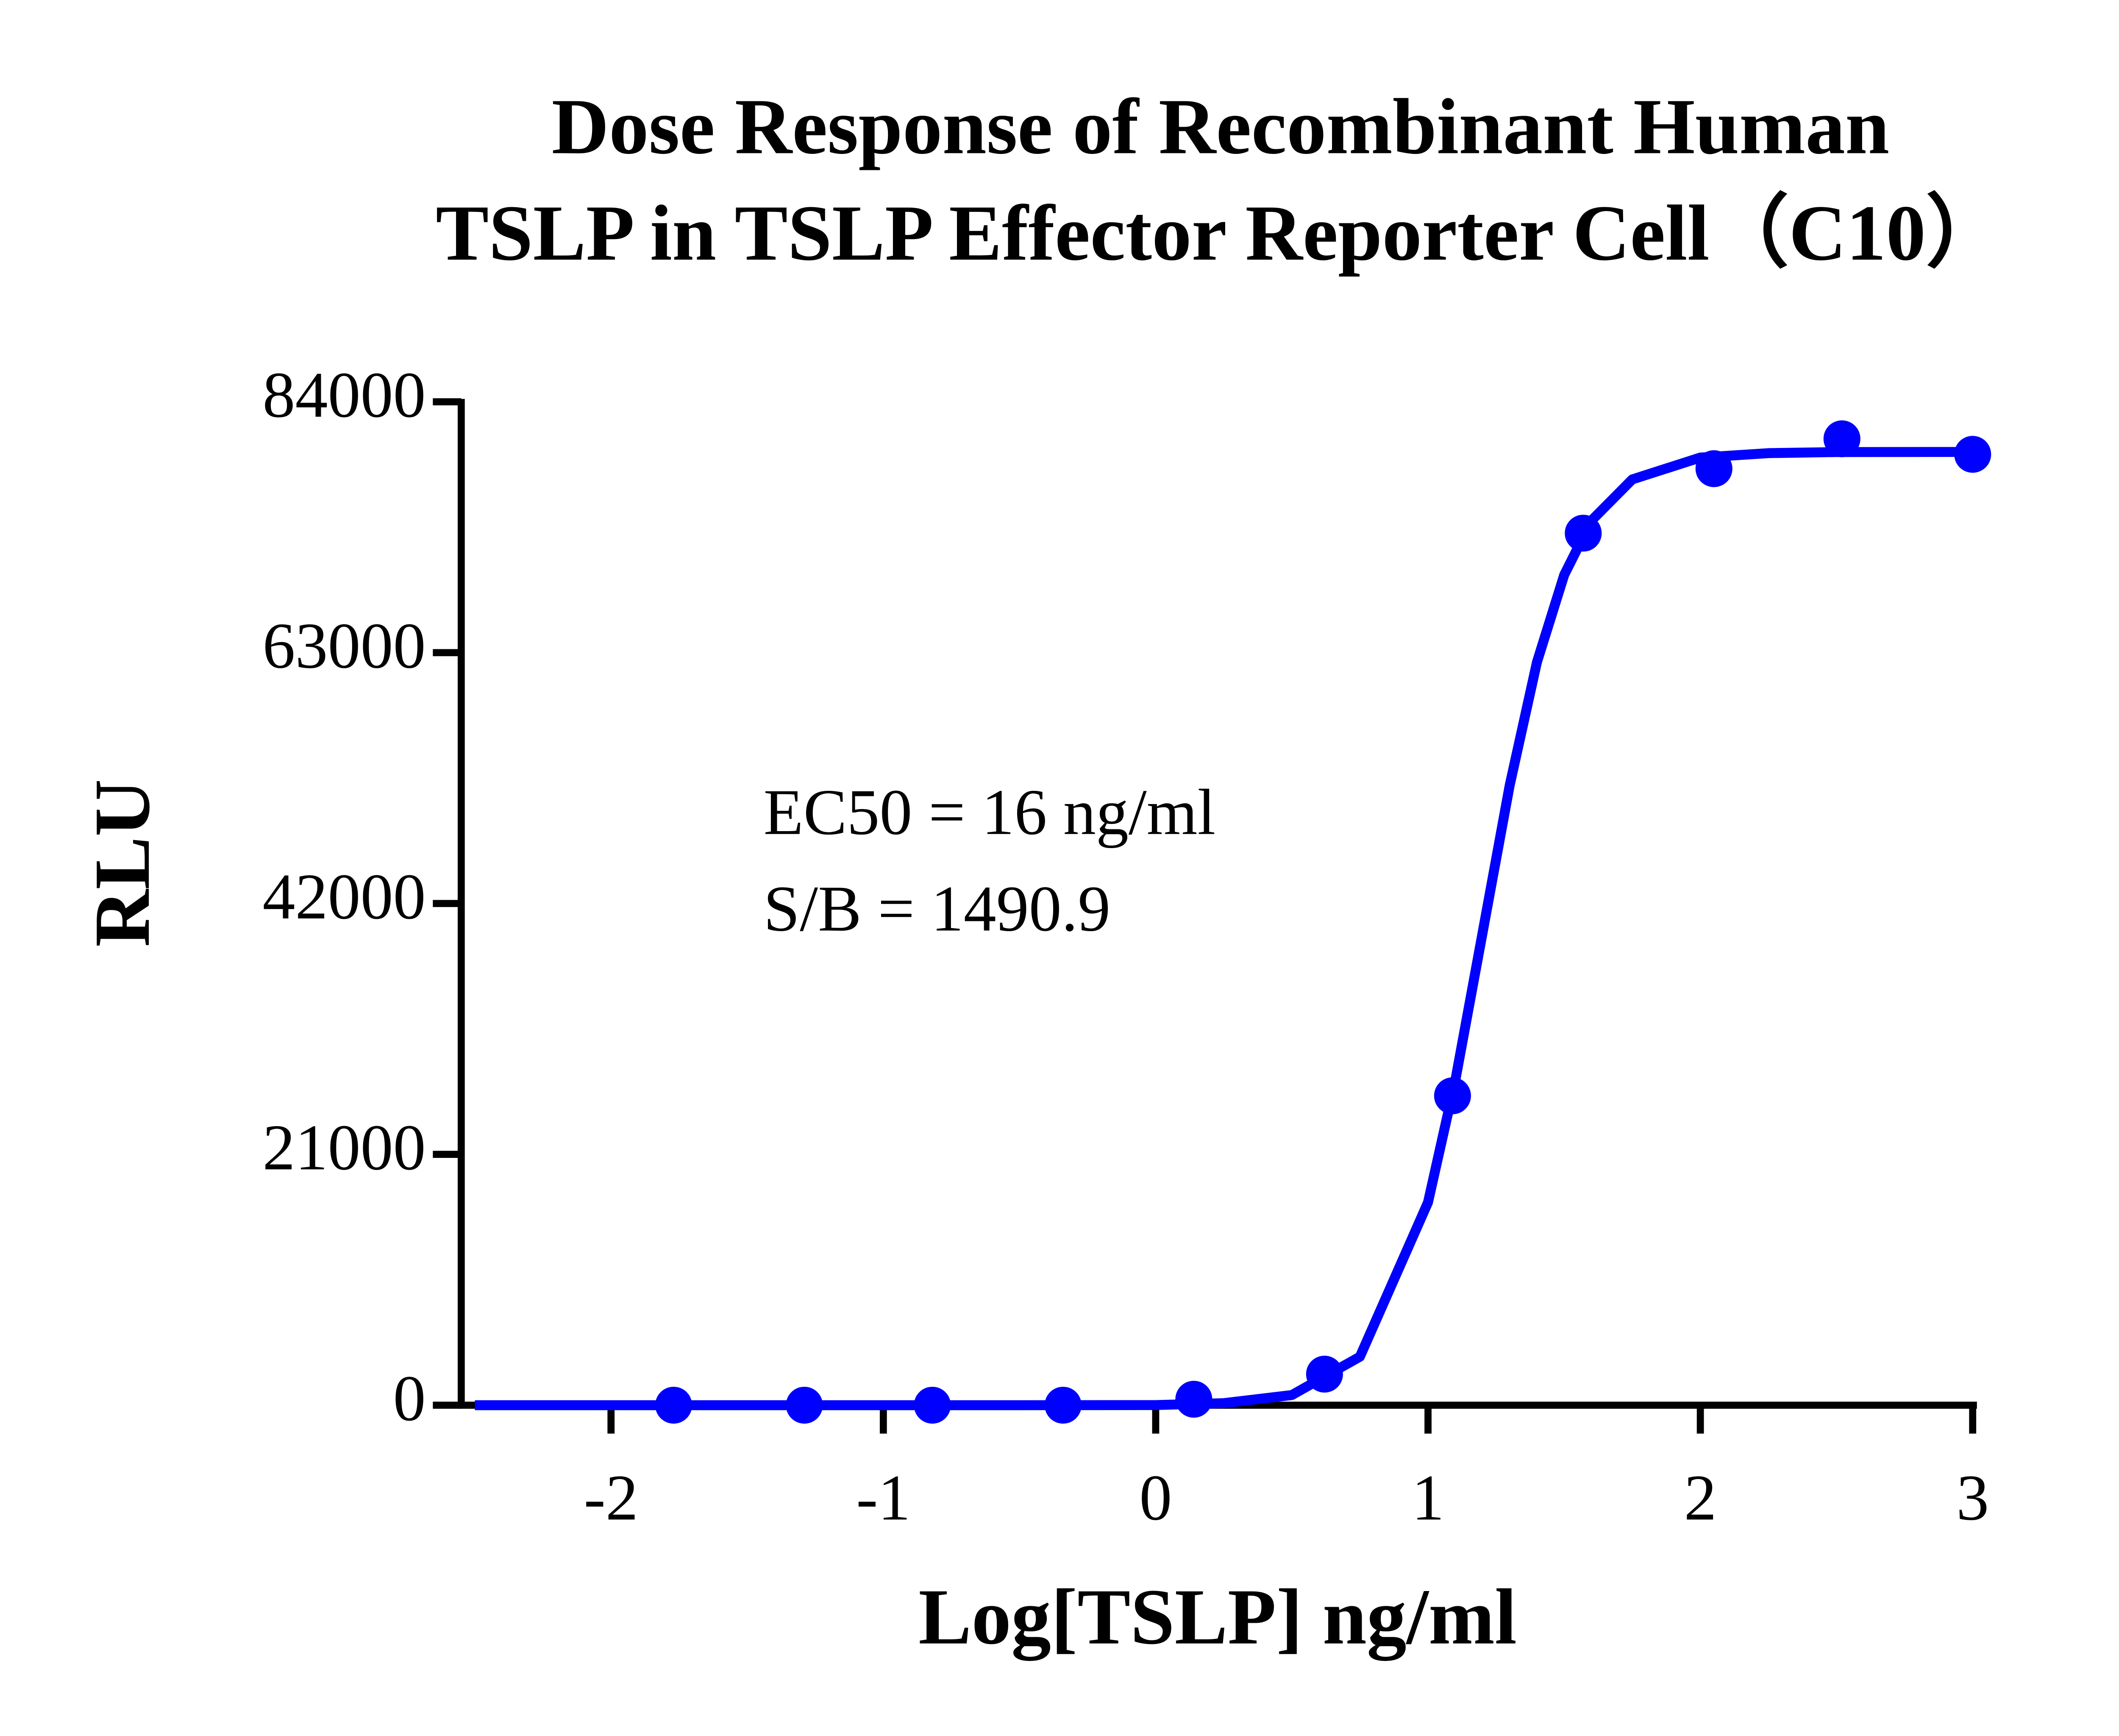 This screenshot has height=1736, width=2119. Describe the element at coordinates (410, 1399) in the screenshot. I see `y-tick-label: 0` at that location.